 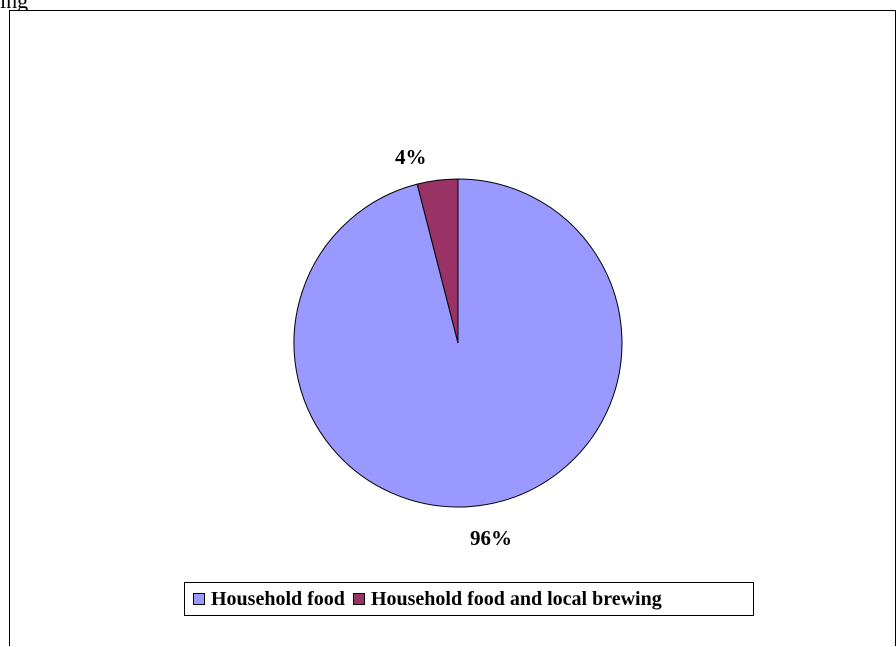 I want to click on data-label-household-food: 96%, so click(x=491, y=538).